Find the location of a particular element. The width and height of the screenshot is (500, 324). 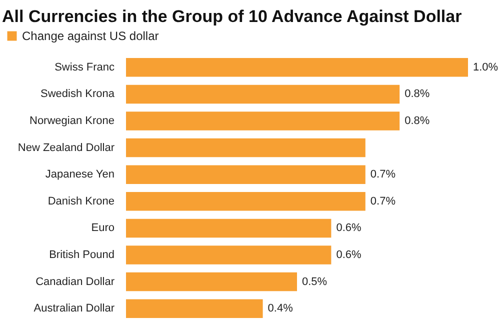

y-tick-label: Canadian Dollar is located at coordinates (75, 282).